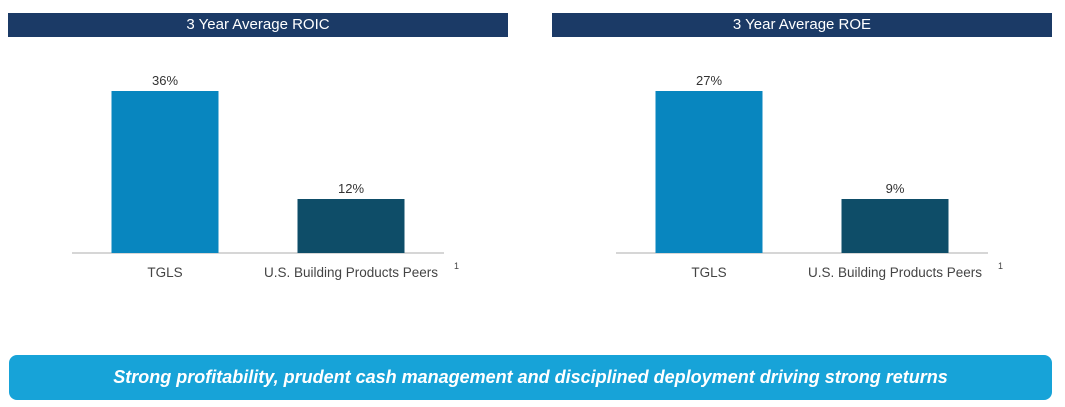 This screenshot has width=1065, height=407. What do you see at coordinates (351, 188) in the screenshot?
I see `data-label: 12%` at bounding box center [351, 188].